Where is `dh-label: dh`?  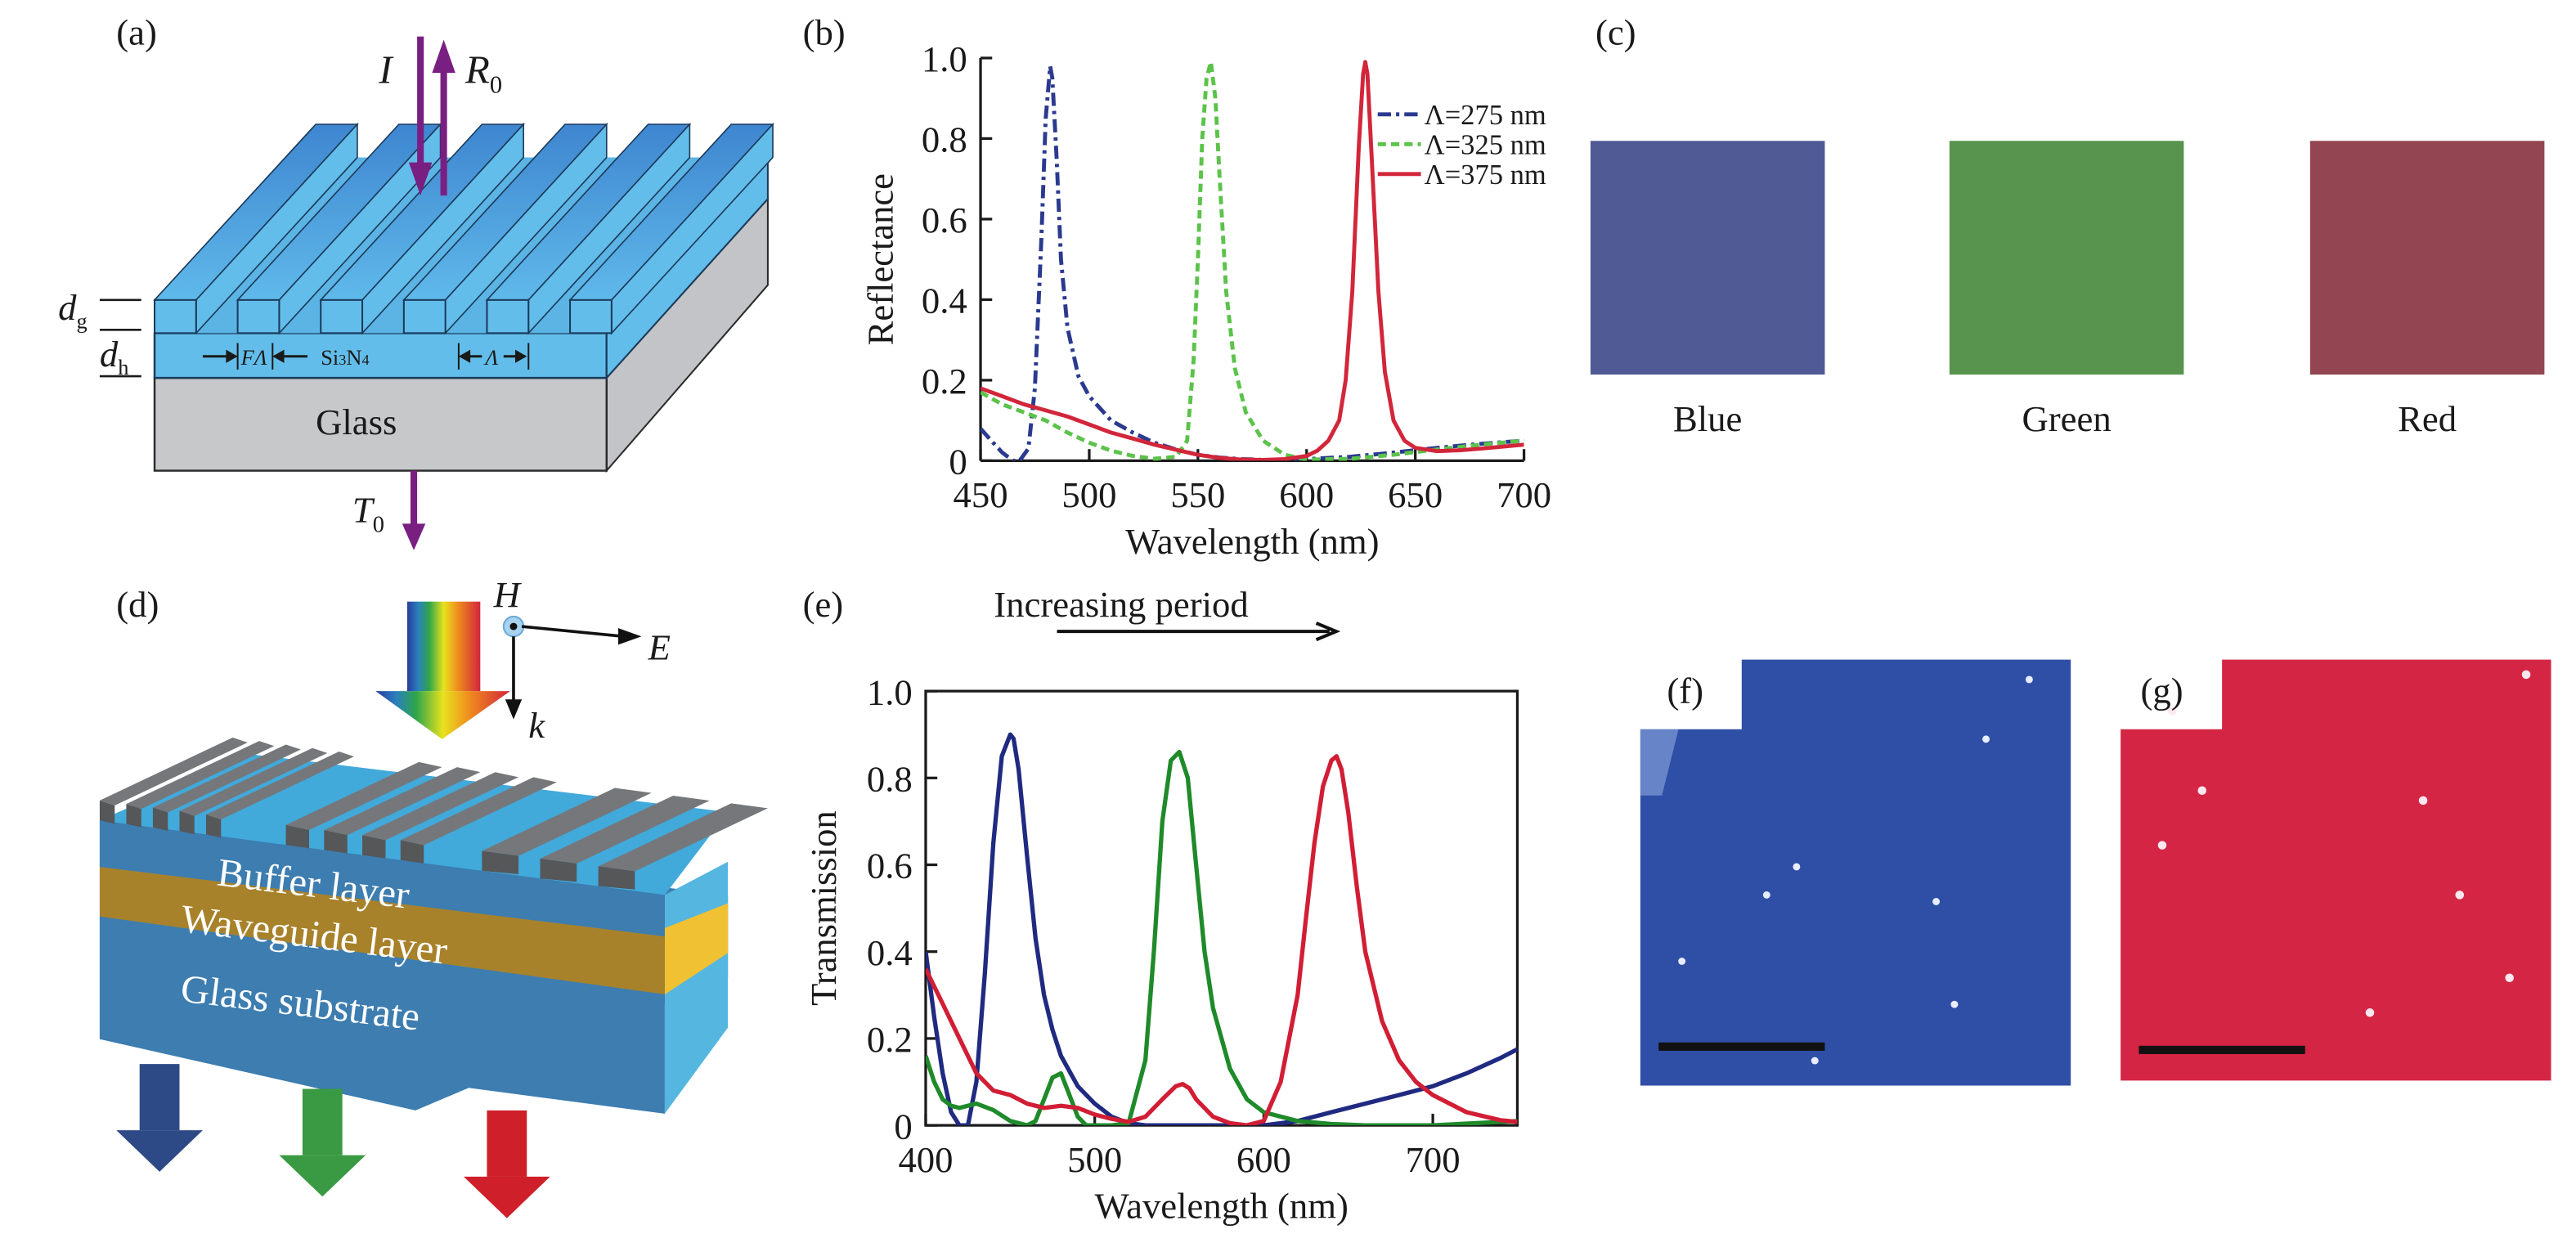
dh-label: dh is located at coordinates (115, 356).